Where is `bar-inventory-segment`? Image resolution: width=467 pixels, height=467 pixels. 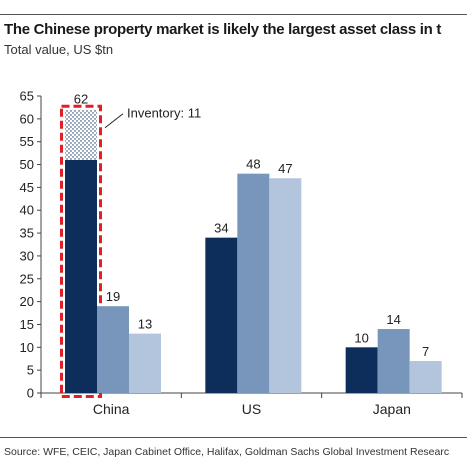
bar-inventory-segment is located at coordinates (81, 134).